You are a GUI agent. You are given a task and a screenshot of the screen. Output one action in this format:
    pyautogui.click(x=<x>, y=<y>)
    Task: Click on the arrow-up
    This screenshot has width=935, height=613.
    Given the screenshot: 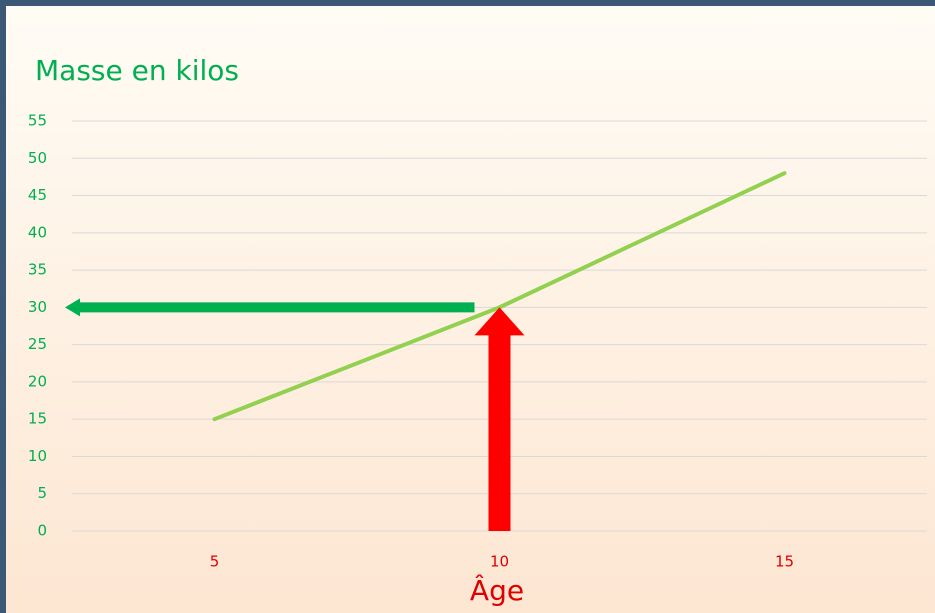 What is the action you would take?
    pyautogui.click(x=499, y=419)
    